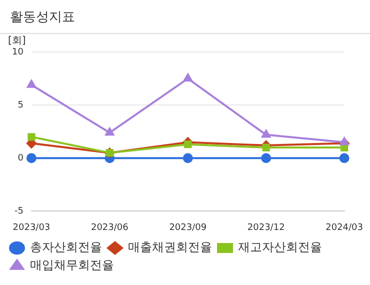 The width and height of the screenshot is (370, 285). I want to click on legend-label: 매출채권회전율, so click(170, 247).